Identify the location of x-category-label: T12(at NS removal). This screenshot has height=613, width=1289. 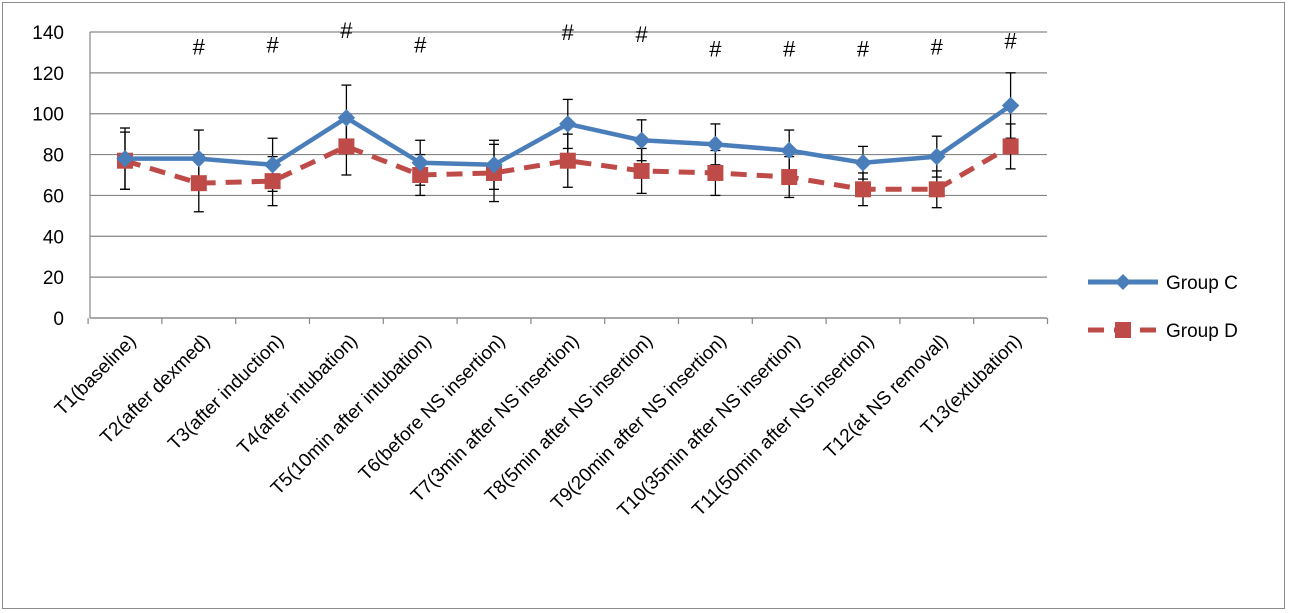
(886, 397).